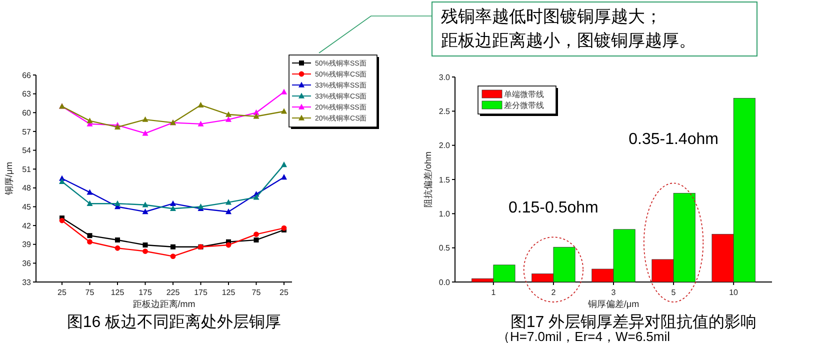 This screenshot has height=343, width=826. What do you see at coordinates (27, 151) in the screenshot?
I see `y-tick-label: 54` at bounding box center [27, 151].